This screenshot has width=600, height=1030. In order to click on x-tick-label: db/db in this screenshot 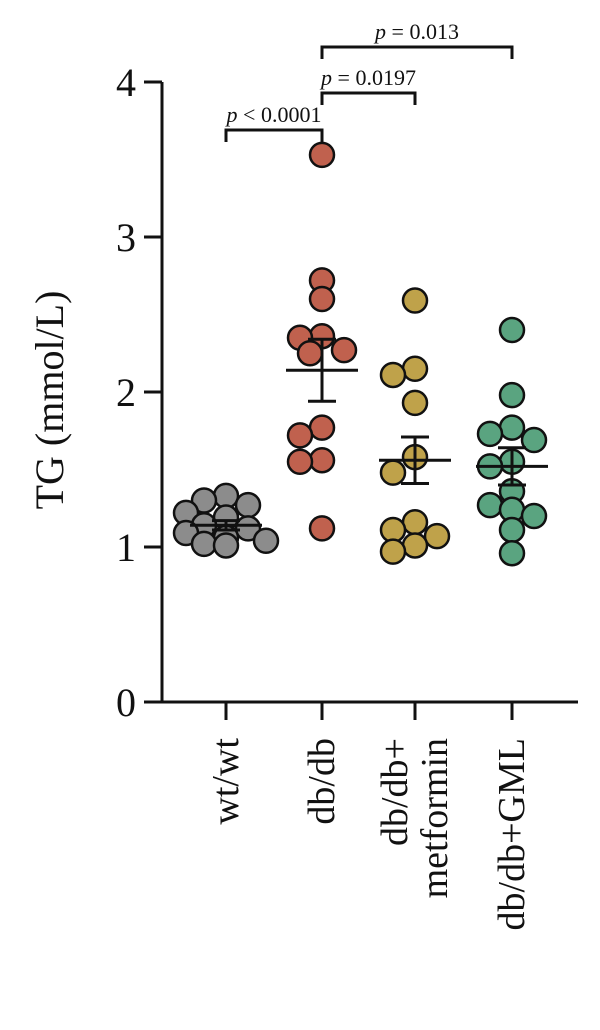, I will do `click(322, 781)`.